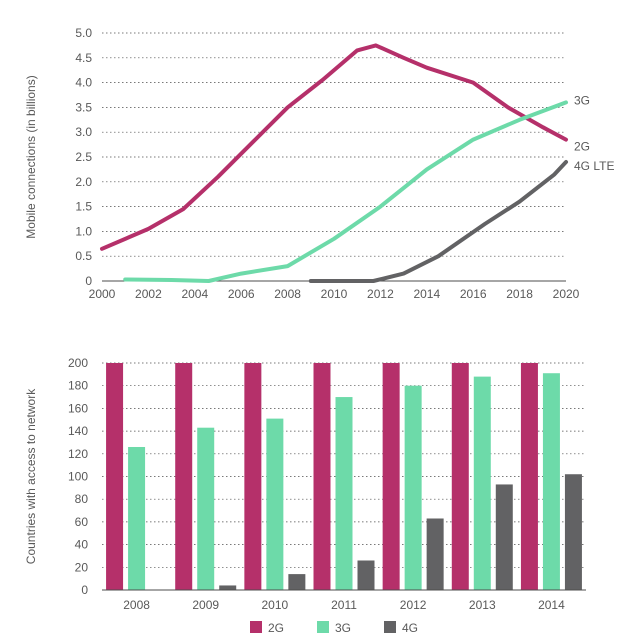  Describe the element at coordinates (410, 628) in the screenshot. I see `legend-label: 4G` at that location.